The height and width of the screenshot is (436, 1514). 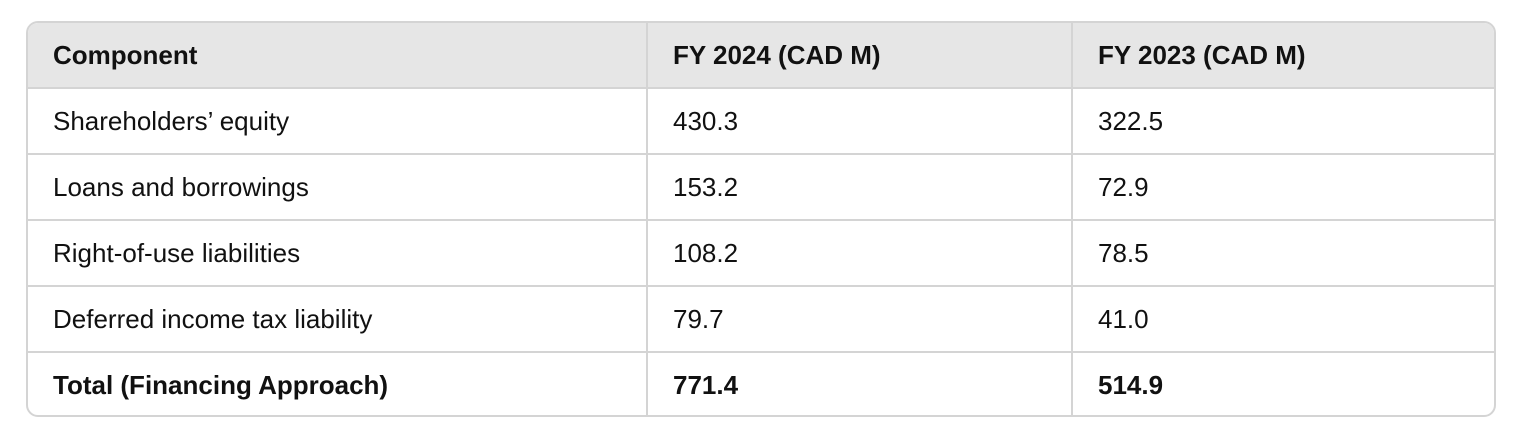 What do you see at coordinates (860, 187) in the screenshot?
I see `fy2024-value-cell: 153.2` at bounding box center [860, 187].